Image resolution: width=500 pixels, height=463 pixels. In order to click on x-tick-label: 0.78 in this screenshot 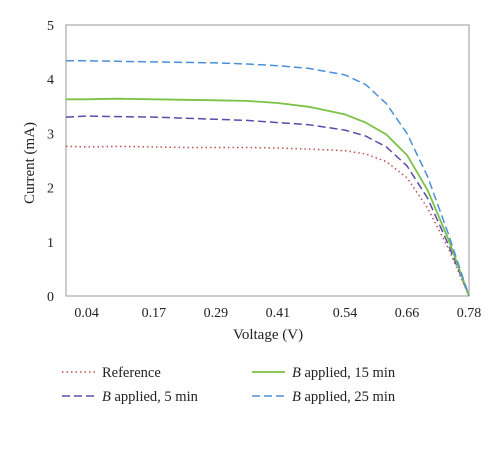, I will do `click(469, 313)`.